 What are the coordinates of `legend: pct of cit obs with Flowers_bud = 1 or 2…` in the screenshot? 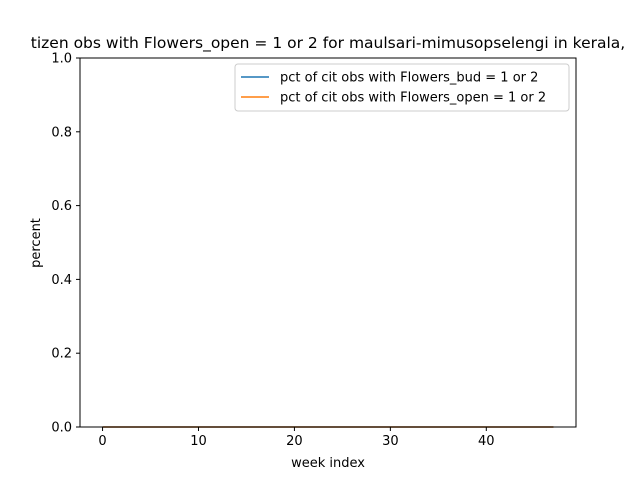 It's located at (402, 87).